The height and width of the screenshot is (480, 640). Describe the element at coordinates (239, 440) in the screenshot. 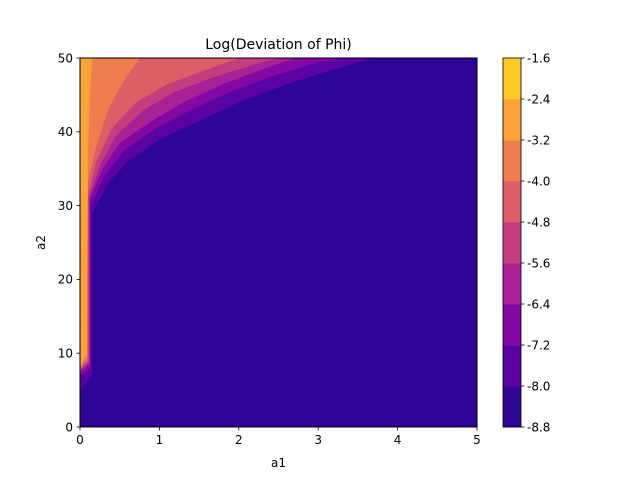

I see `x-tick-label: 2` at that location.